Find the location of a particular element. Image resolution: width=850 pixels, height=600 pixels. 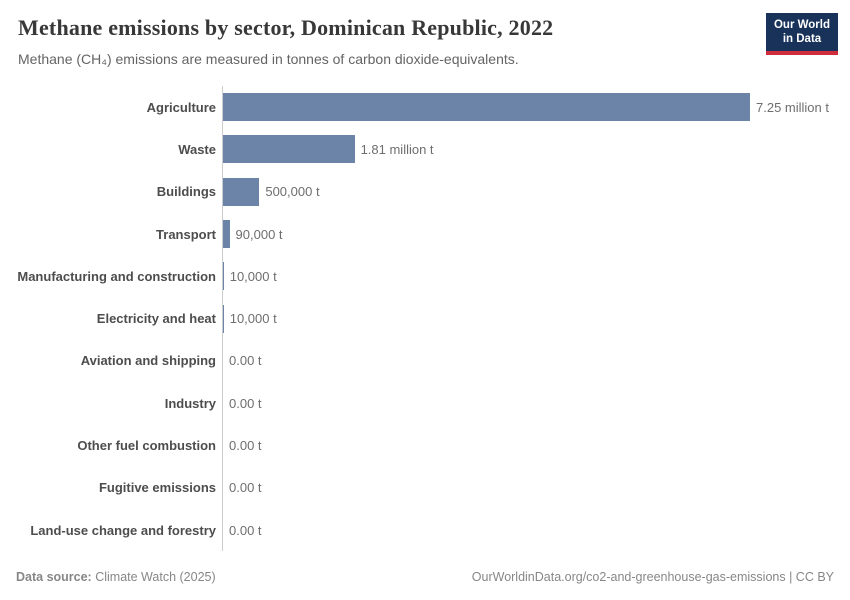

owid-logo: Our World in Data is located at coordinates (802, 34).